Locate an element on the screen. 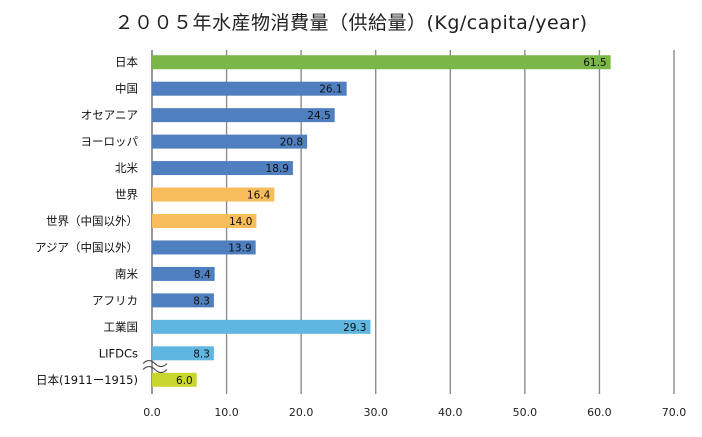 This screenshot has height=437, width=702. category-label: 日本 is located at coordinates (126, 62).